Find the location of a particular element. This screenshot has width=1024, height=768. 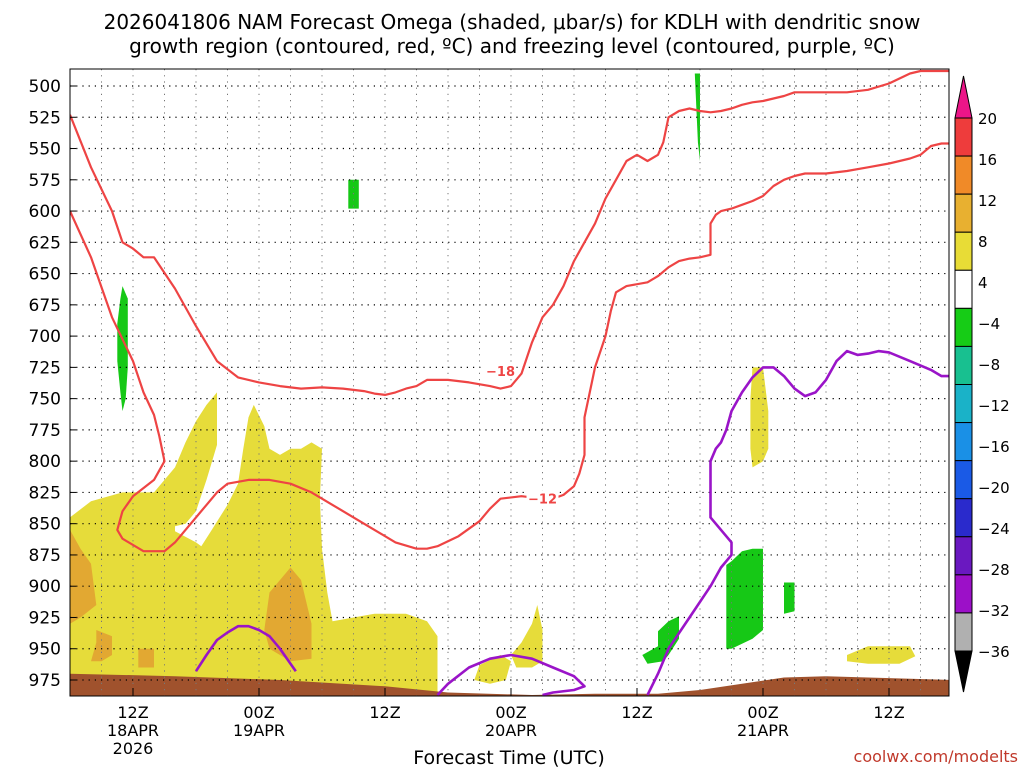

y-tick-label: 775 is located at coordinates (45, 431).